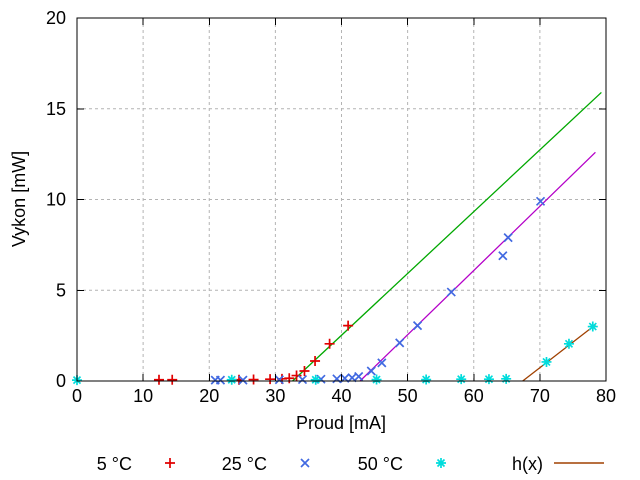 The height and width of the screenshot is (480, 640). What do you see at coordinates (114, 464) in the screenshot?
I see `legend-label: 5 °C` at bounding box center [114, 464].